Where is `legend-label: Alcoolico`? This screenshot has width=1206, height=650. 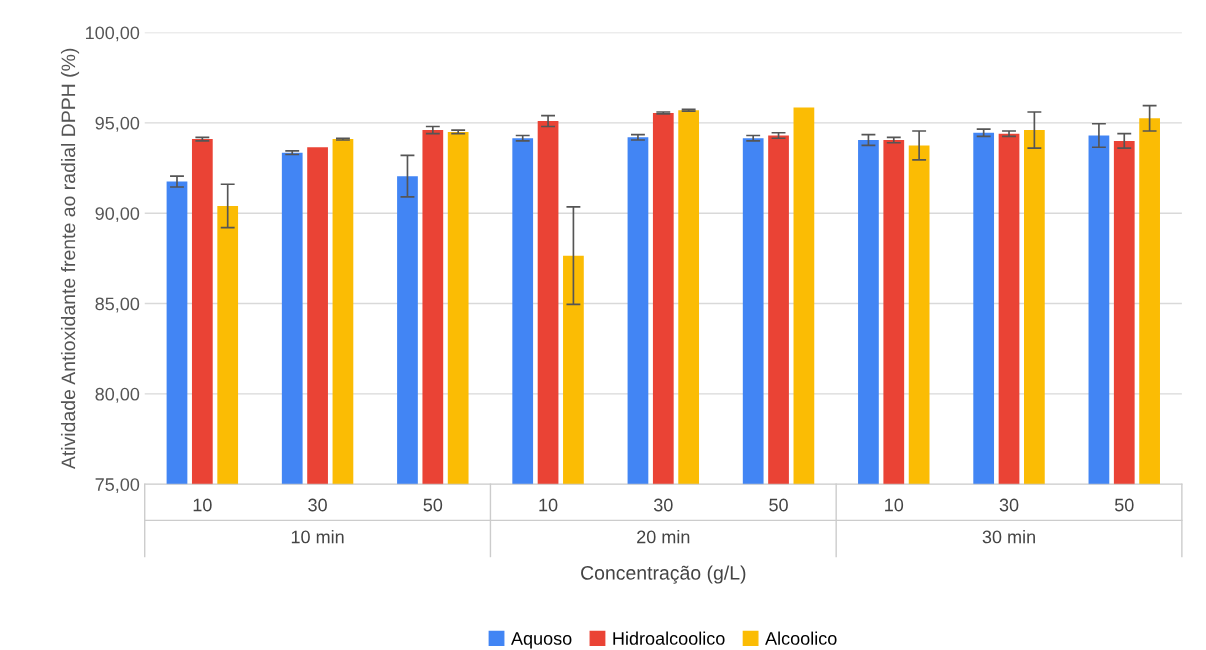
legend-label: Alcoolico is located at coordinates (801, 638).